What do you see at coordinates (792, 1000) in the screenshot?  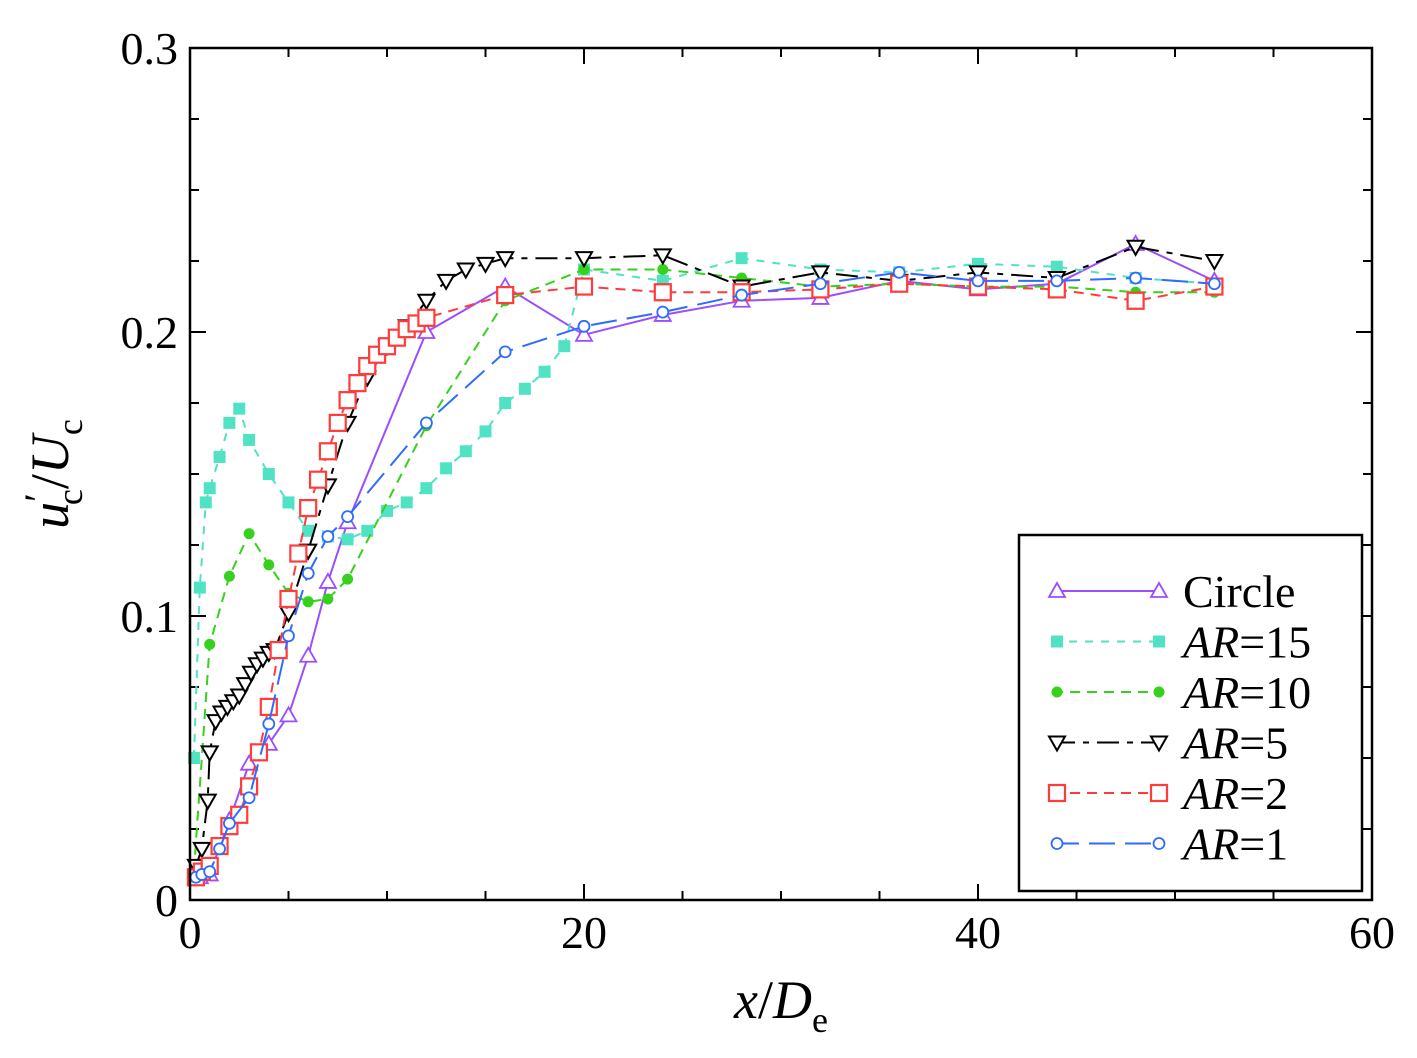 I see `x-axis-var2: D` at bounding box center [792, 1000].